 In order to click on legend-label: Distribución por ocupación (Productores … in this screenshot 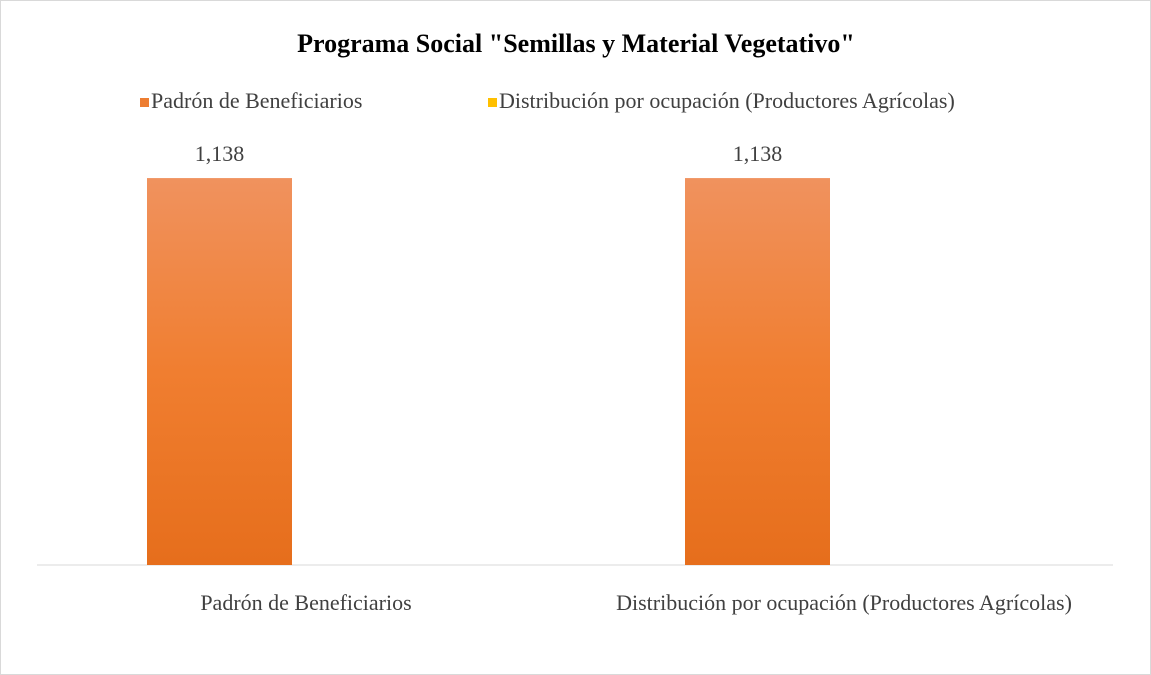, I will do `click(727, 100)`.